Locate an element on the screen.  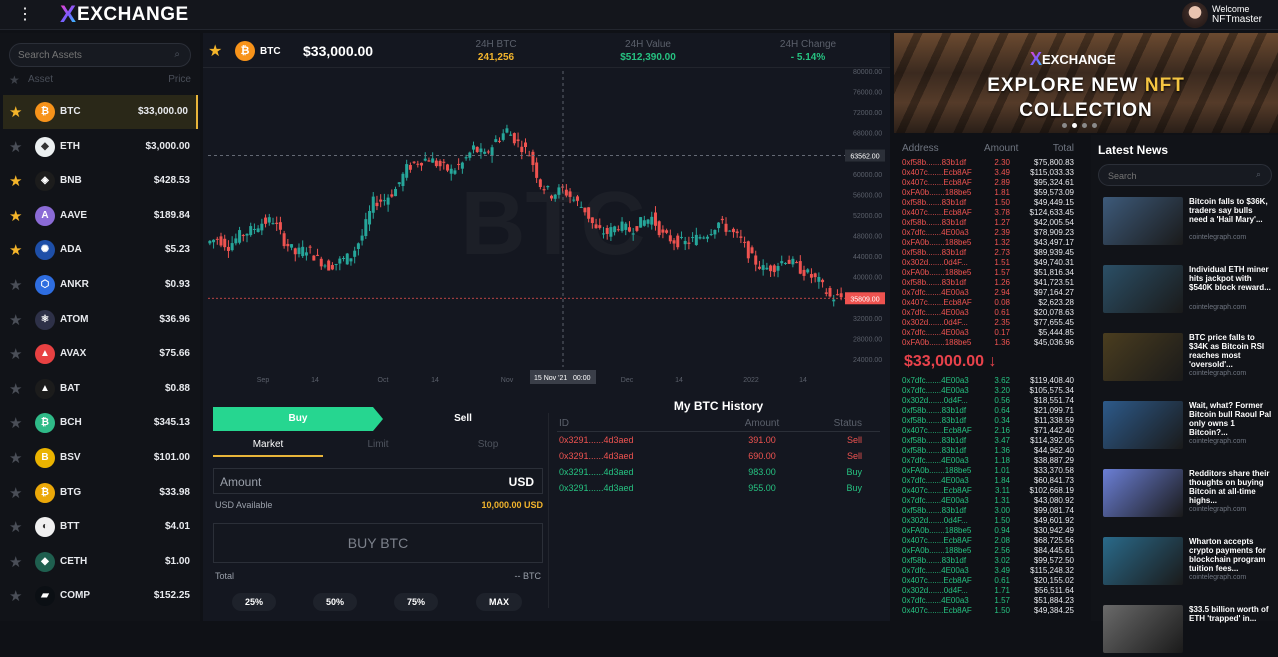
tab-market: Market is located at coordinates (268, 445).